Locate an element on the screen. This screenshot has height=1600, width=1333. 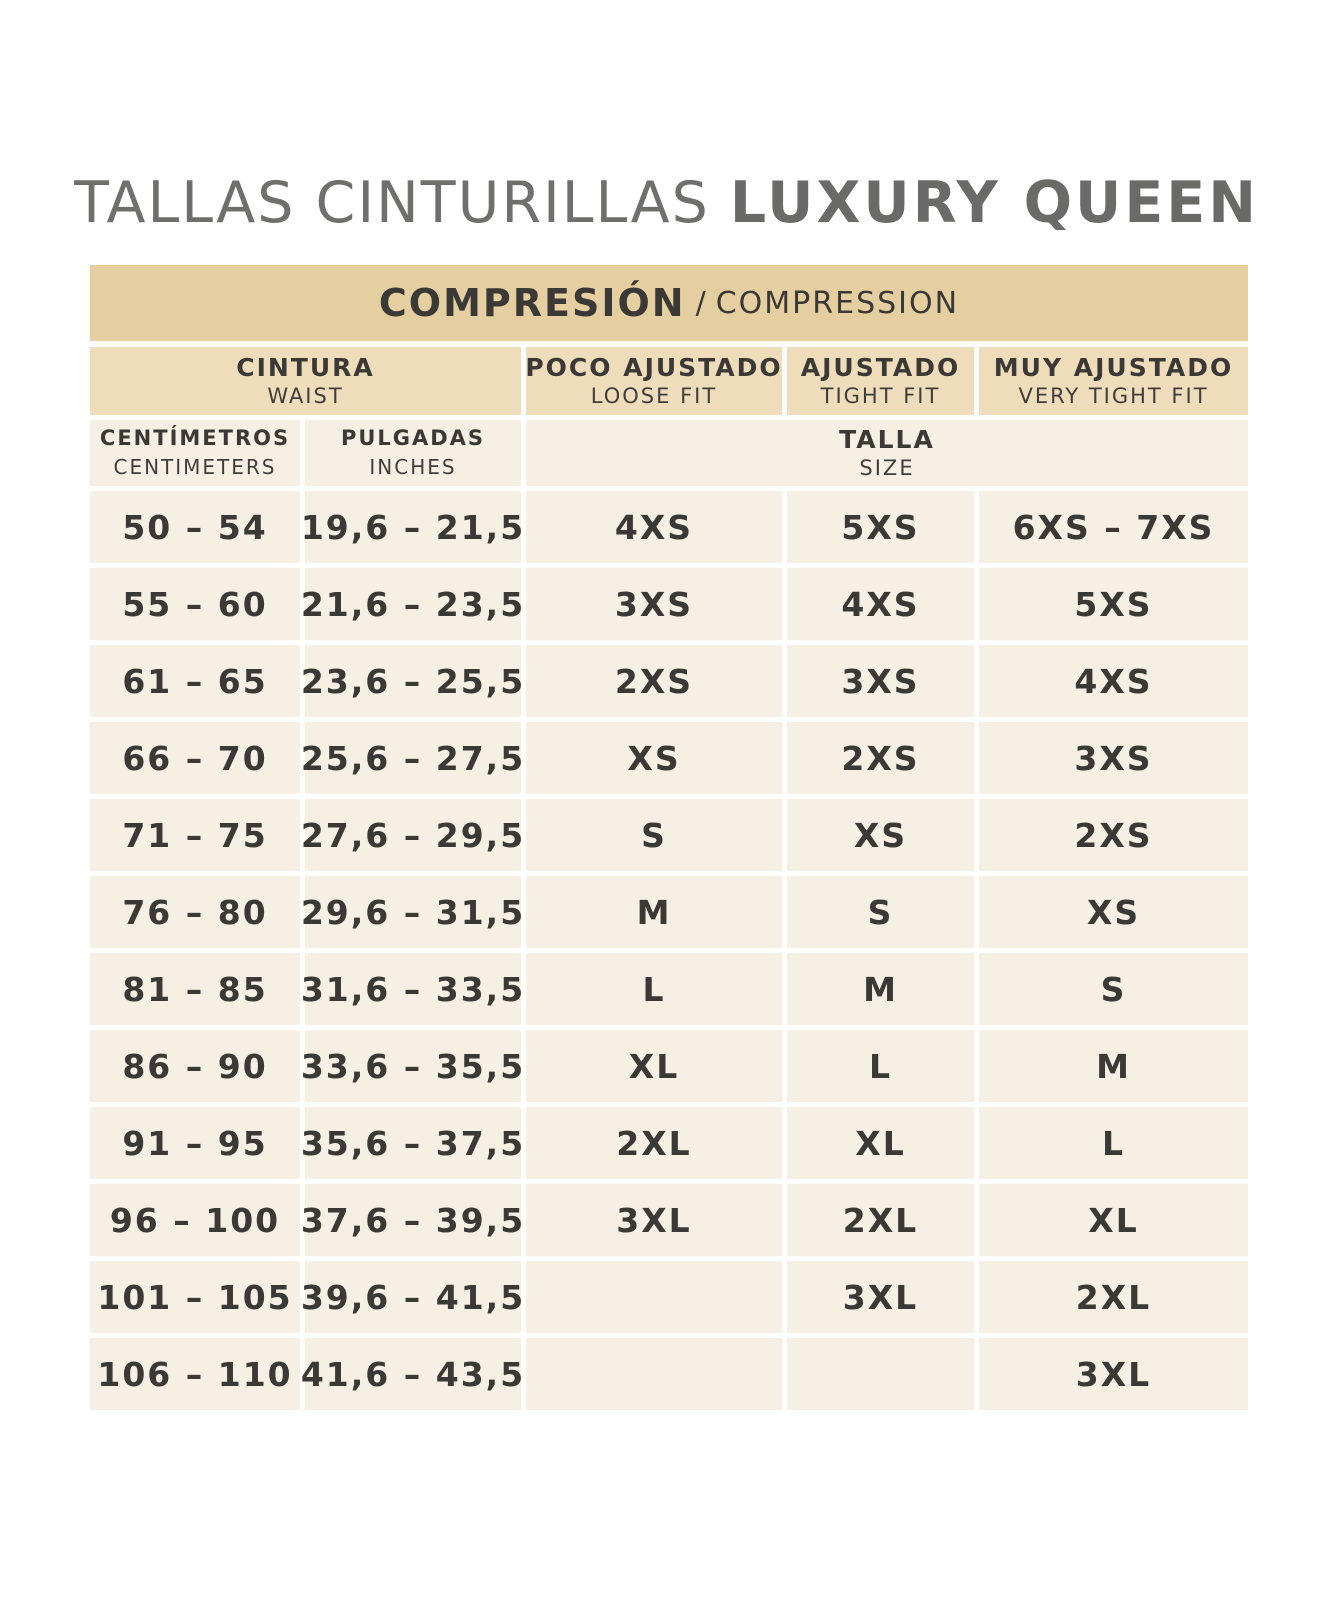
cell-very-tight-fit: M is located at coordinates (1113, 1066).